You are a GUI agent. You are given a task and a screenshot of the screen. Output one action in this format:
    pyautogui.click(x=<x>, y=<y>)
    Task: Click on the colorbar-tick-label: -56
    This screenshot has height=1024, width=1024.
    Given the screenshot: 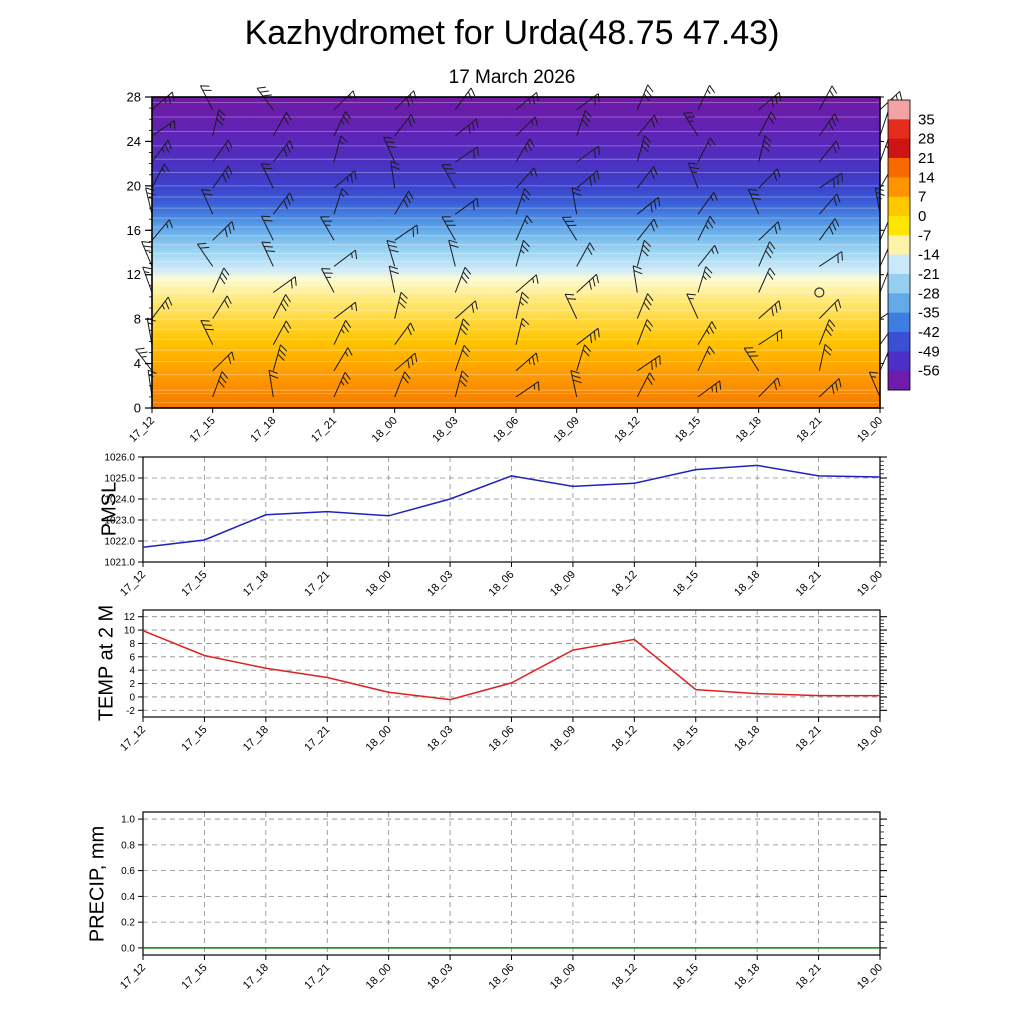 What is the action you would take?
    pyautogui.click(x=929, y=371)
    